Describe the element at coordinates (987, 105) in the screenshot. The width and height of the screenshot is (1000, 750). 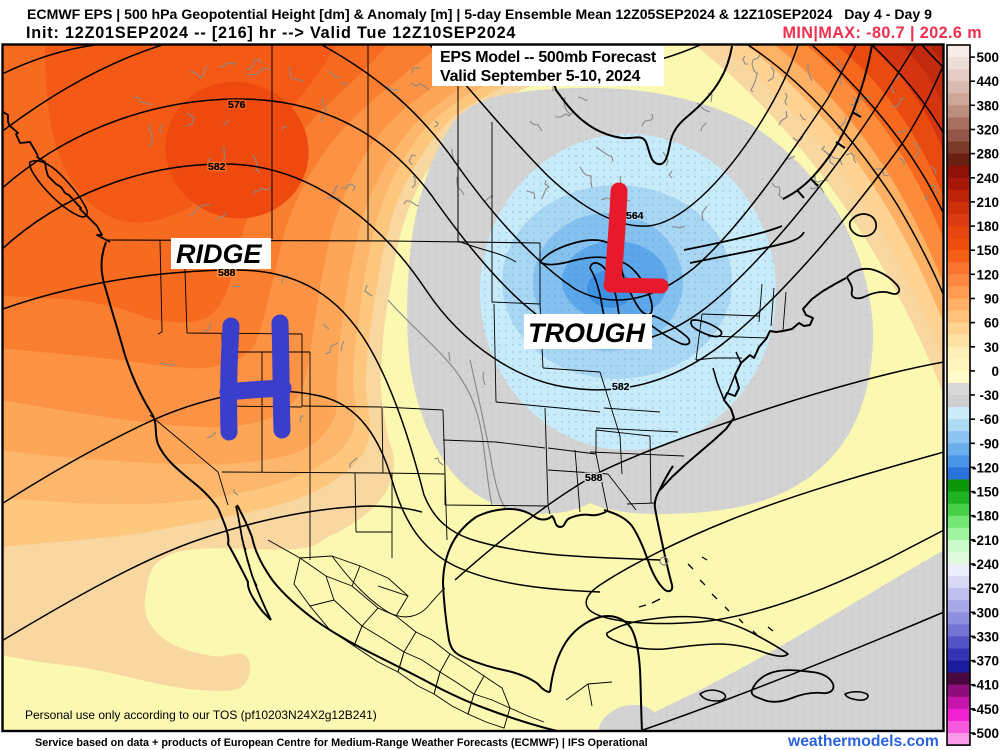
I see `svg-text: 380` at that location.